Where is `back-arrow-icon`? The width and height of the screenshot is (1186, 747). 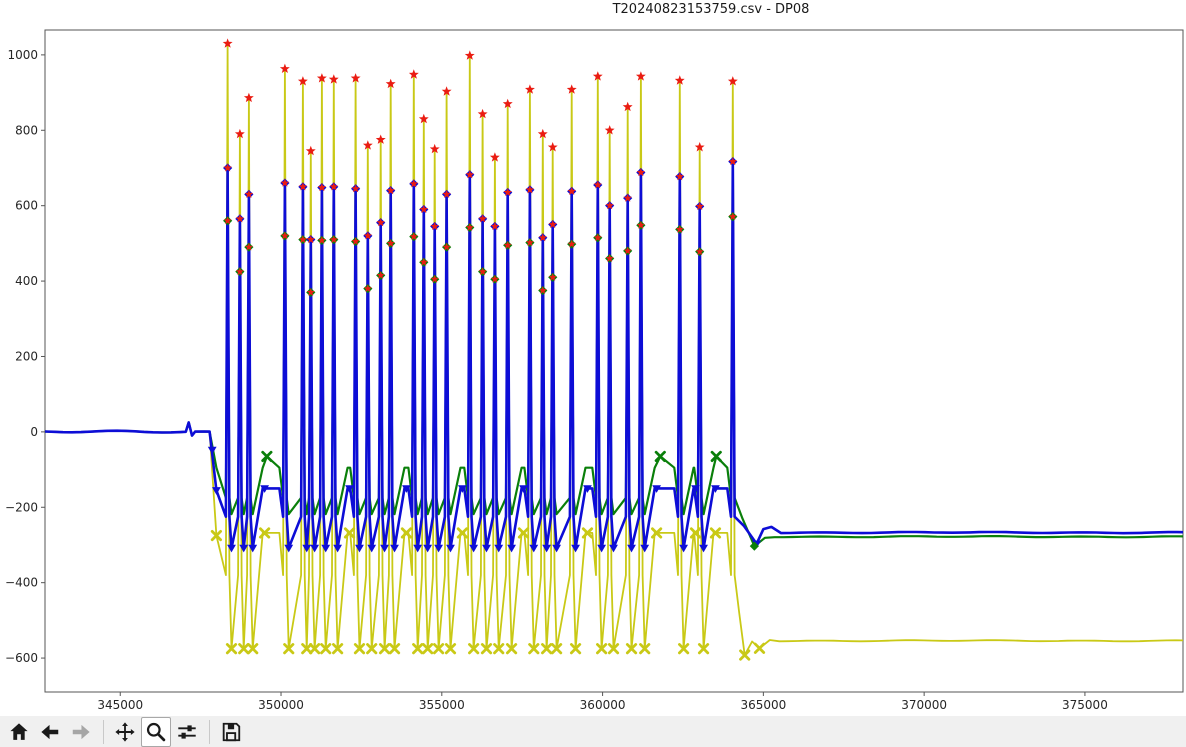 back-arrow-icon is located at coordinates (50, 731).